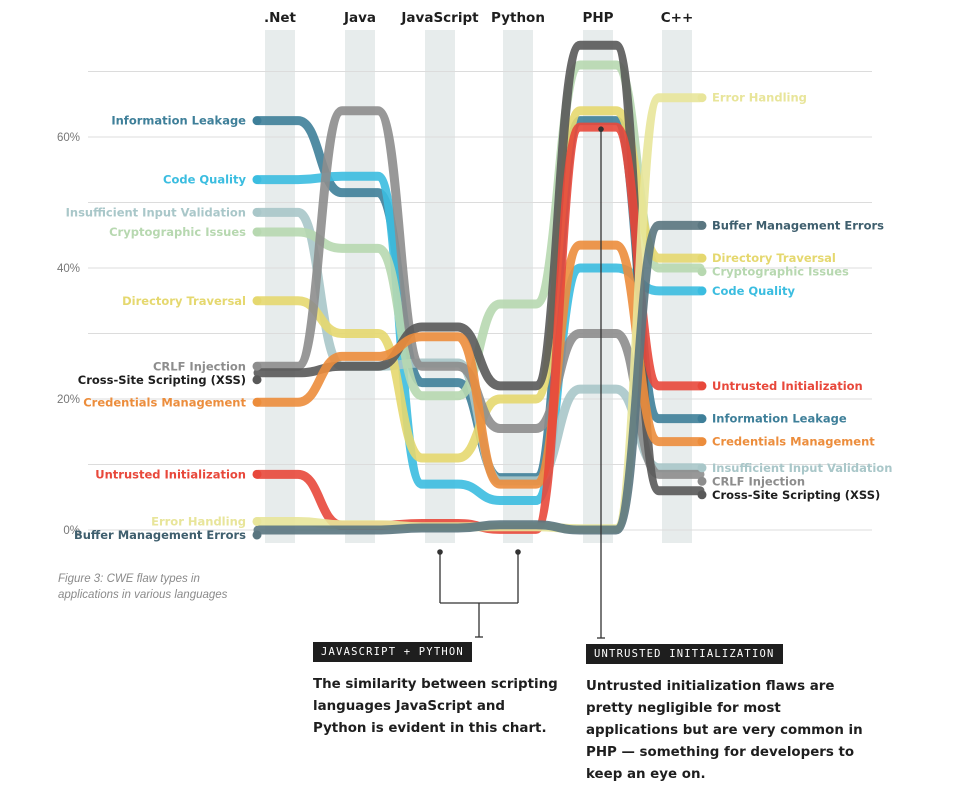  I want to click on column-band-php, so click(598, 286).